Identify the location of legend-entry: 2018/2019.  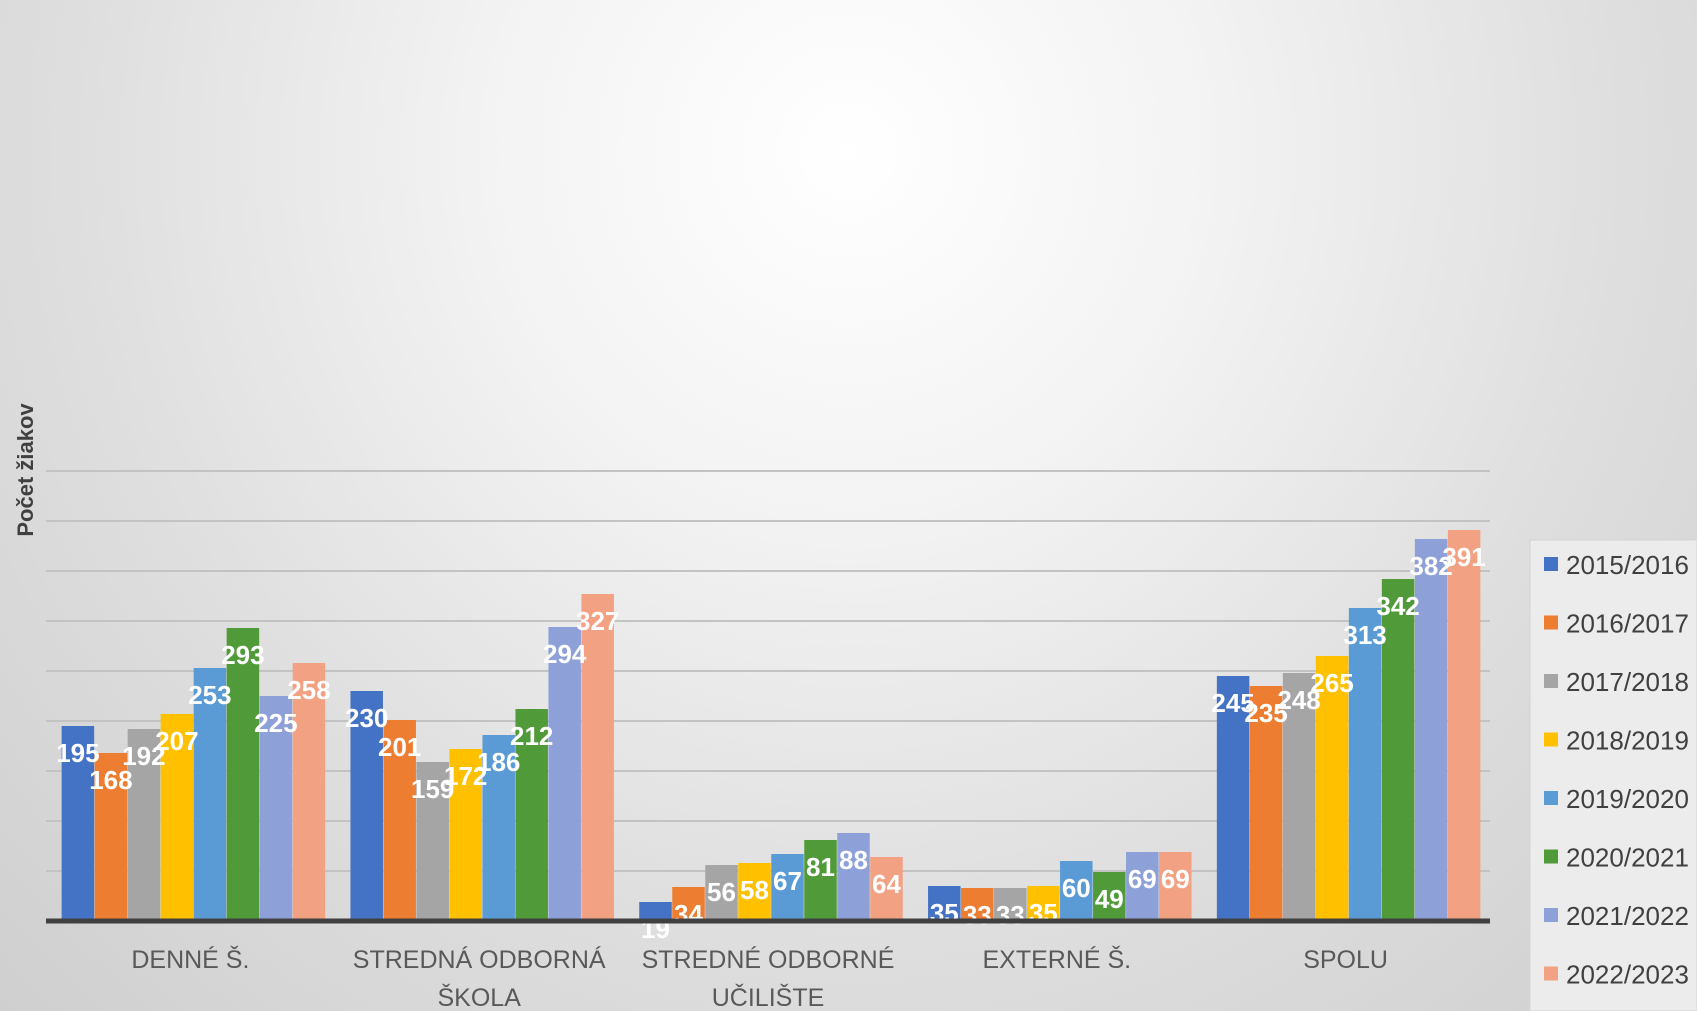
(1627, 741).